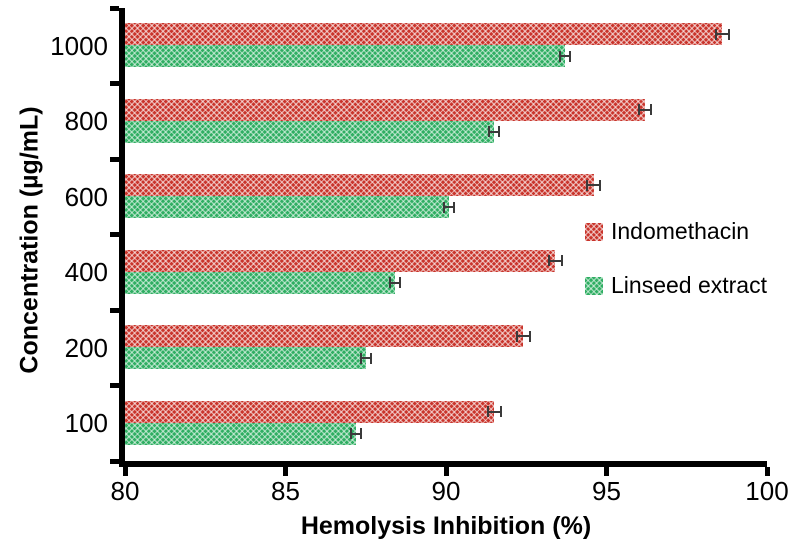 Image resolution: width=793 pixels, height=559 pixels. I want to click on x-axis-tick-label: 80, so click(125, 491).